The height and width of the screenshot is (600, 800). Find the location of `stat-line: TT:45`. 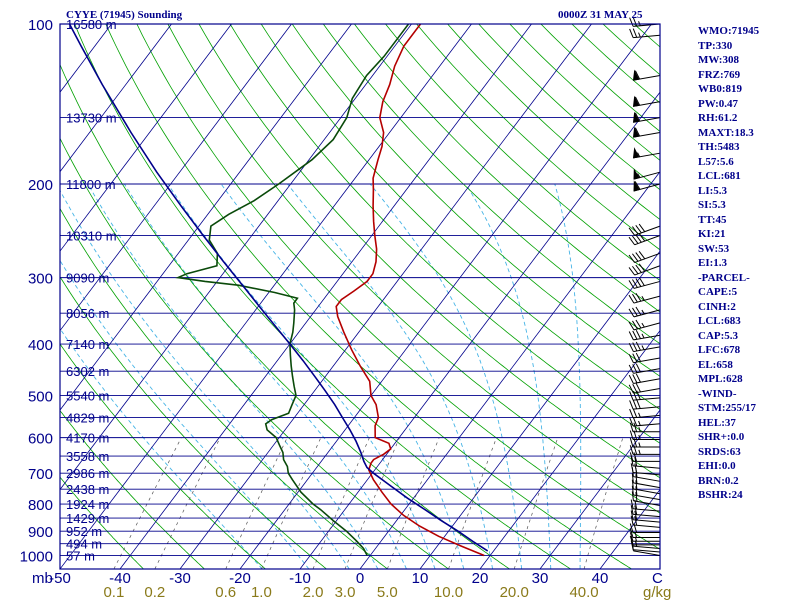

stat-line: TT:45 is located at coordinates (712, 219).